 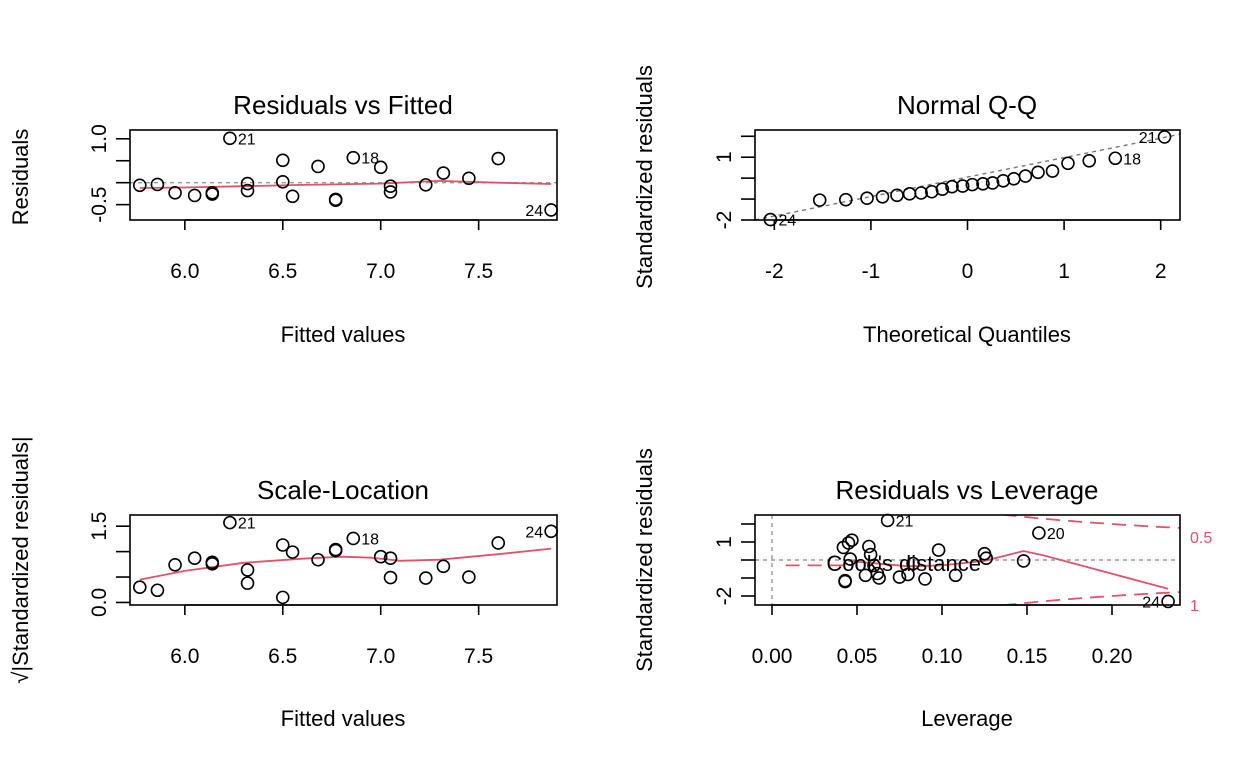 What do you see at coordinates (343, 490) in the screenshot?
I see `panel-title: Scale-Location` at bounding box center [343, 490].